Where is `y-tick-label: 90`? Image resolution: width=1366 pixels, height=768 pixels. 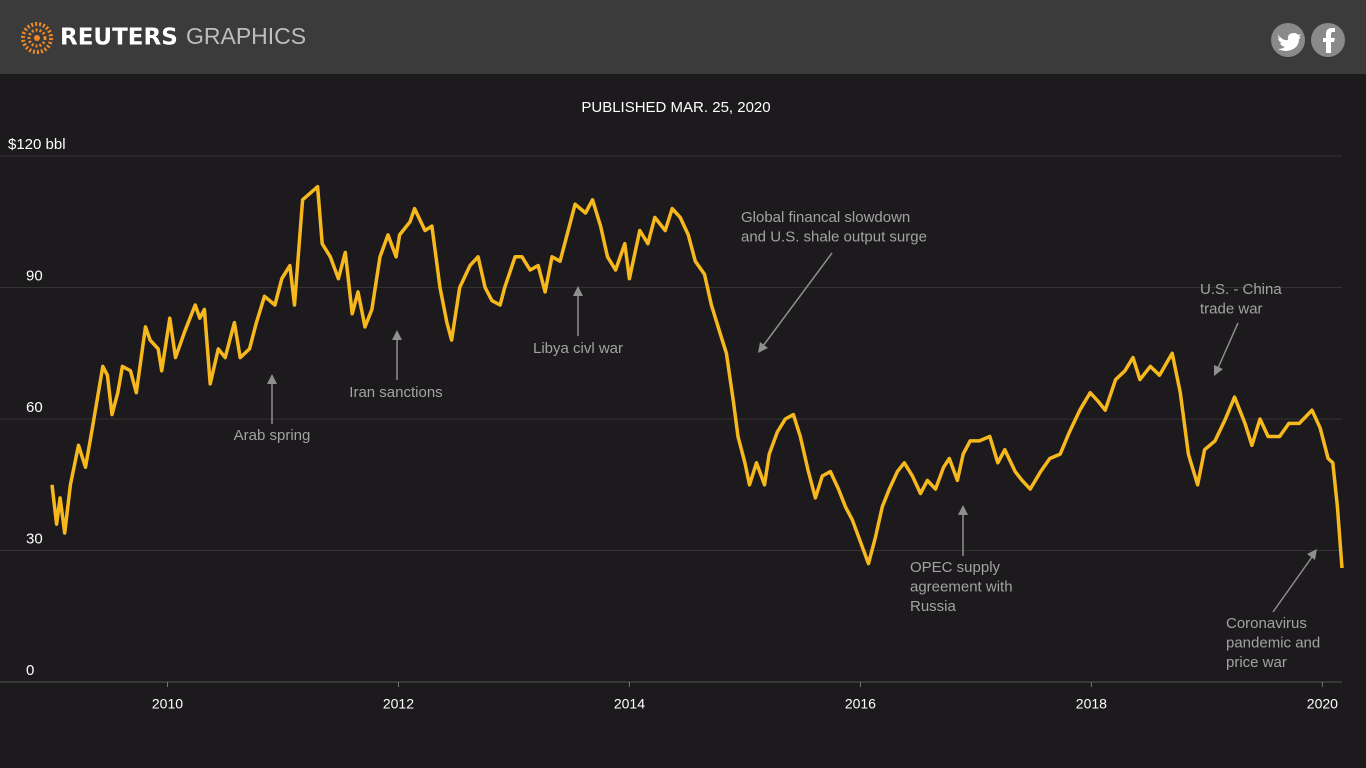
y-tick-label: 90 is located at coordinates (34, 275).